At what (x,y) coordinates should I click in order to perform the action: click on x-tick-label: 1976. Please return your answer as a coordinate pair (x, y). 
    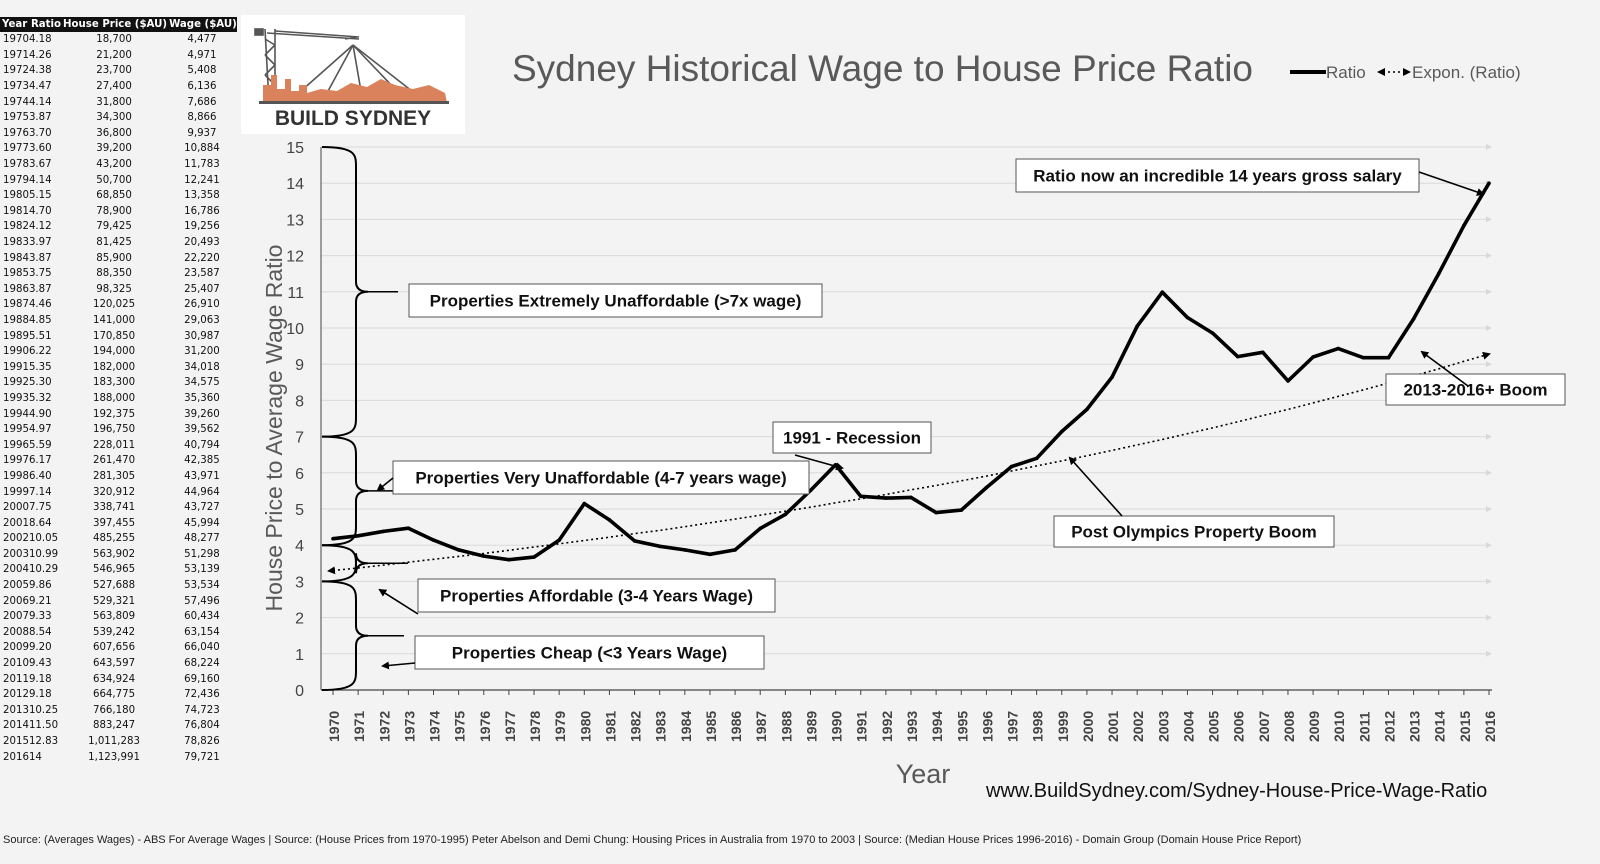
    Looking at the image, I should click on (485, 726).